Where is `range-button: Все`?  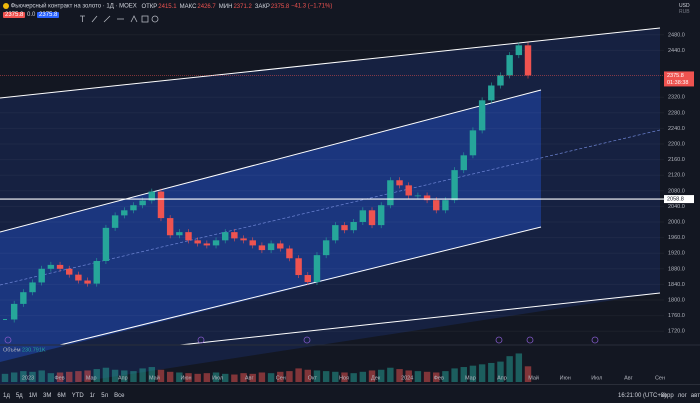
range-button: Все is located at coordinates (119, 396).